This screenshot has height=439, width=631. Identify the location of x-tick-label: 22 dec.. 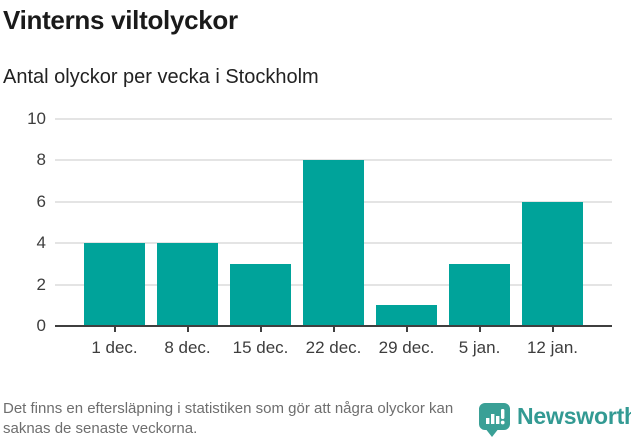
(333, 347).